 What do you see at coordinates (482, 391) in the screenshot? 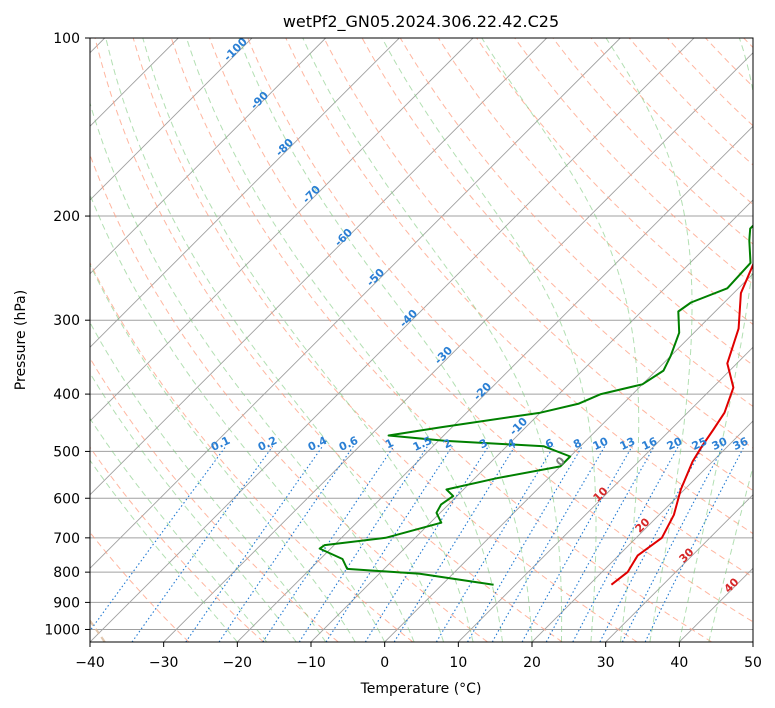
I see `moist-adiabat-label: -20` at bounding box center [482, 391].